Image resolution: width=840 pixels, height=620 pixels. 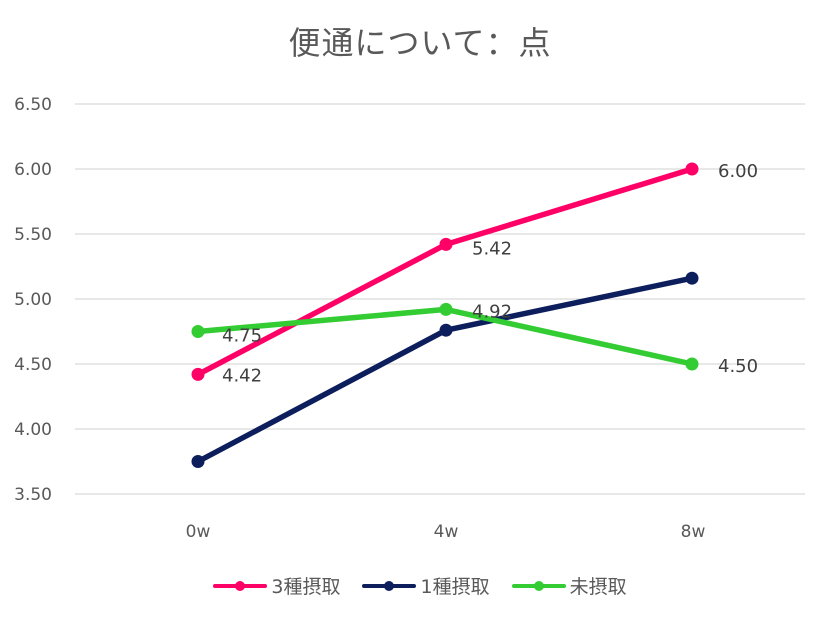 What do you see at coordinates (446, 532) in the screenshot?
I see `x-tick-label: 4w` at bounding box center [446, 532].